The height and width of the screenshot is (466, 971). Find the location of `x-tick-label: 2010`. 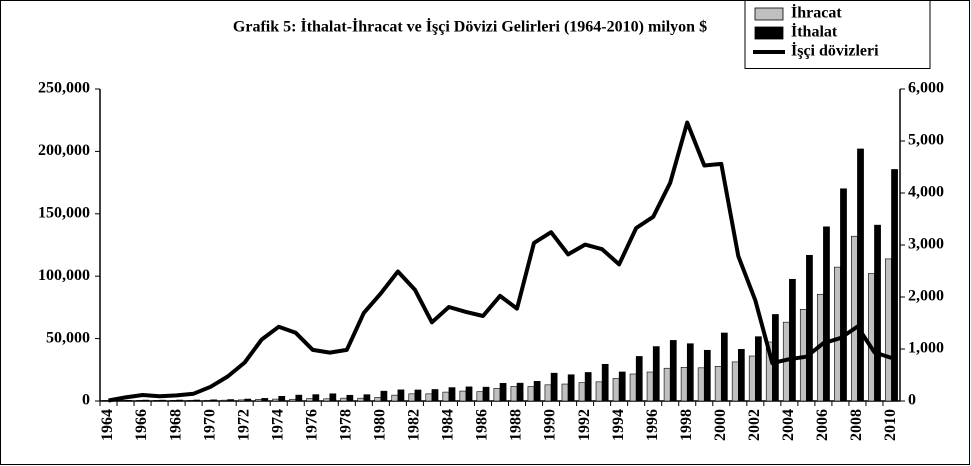

x-tick-label: 2010 is located at coordinates (890, 425).